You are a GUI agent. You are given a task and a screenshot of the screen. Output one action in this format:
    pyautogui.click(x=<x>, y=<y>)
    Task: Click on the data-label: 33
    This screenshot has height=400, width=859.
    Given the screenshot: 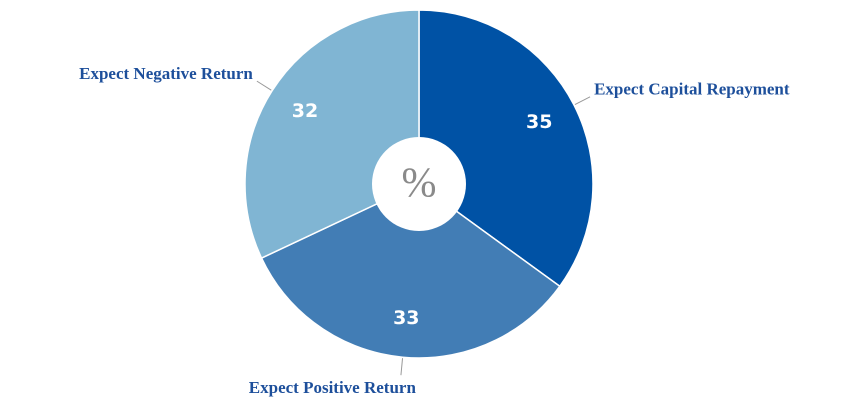 What is the action you would take?
    pyautogui.click(x=406, y=318)
    